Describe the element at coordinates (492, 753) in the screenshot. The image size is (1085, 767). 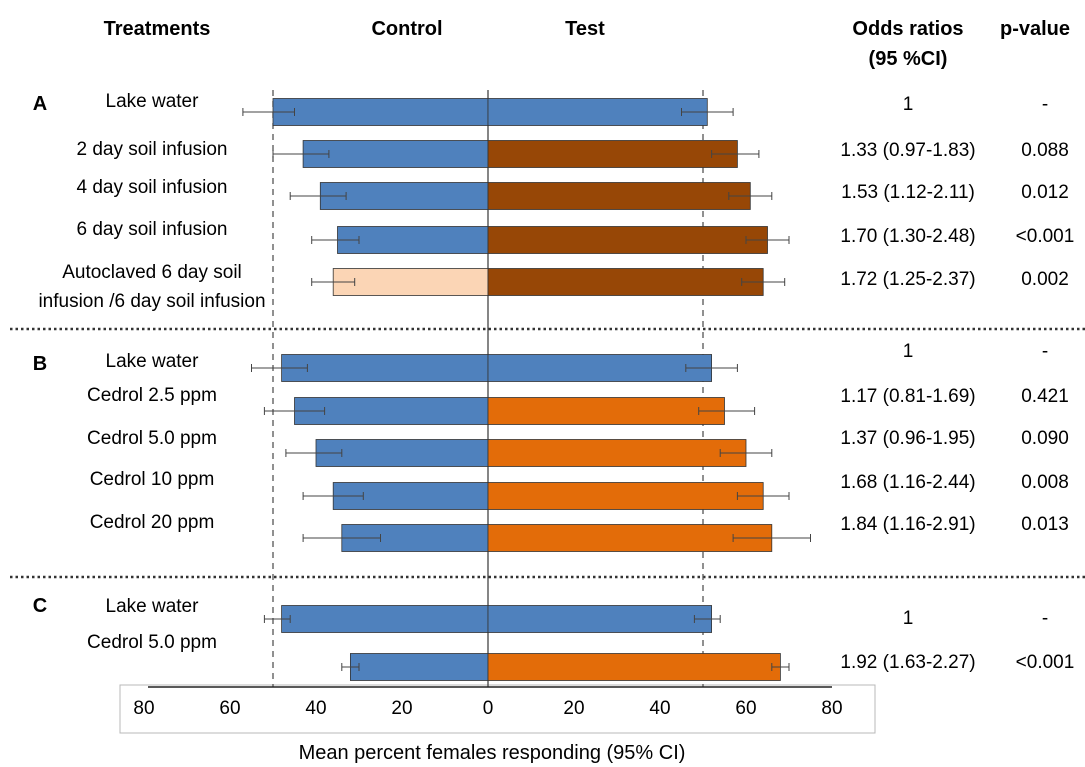
I see `x-axis-title: Mean percent females responding (95% CI)` at that location.